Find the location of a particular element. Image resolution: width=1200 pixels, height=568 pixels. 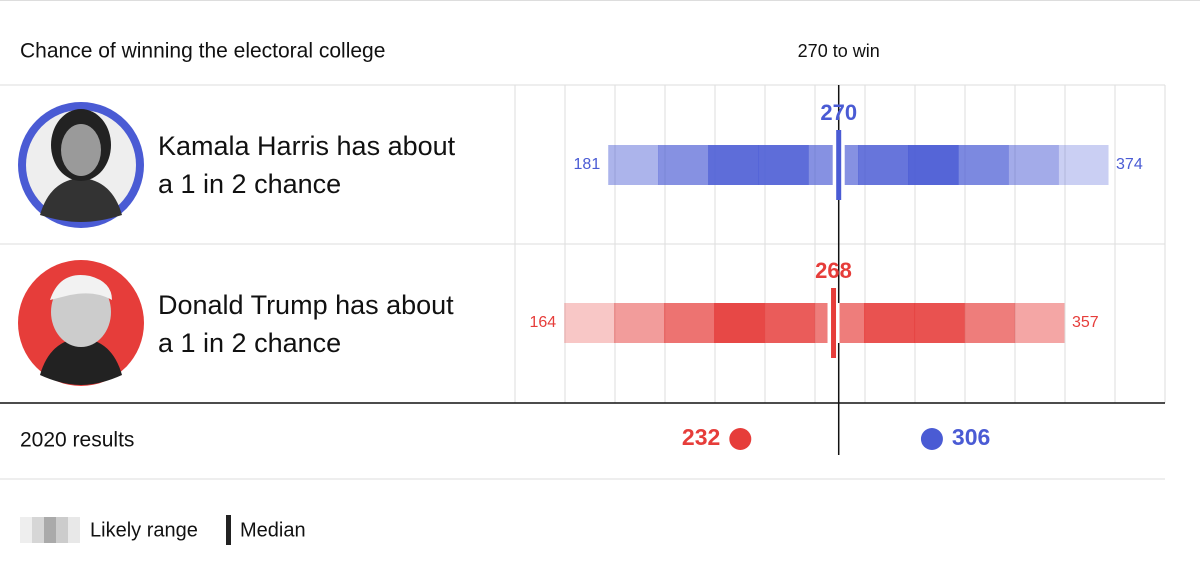

high-label: 357 is located at coordinates (1085, 322).